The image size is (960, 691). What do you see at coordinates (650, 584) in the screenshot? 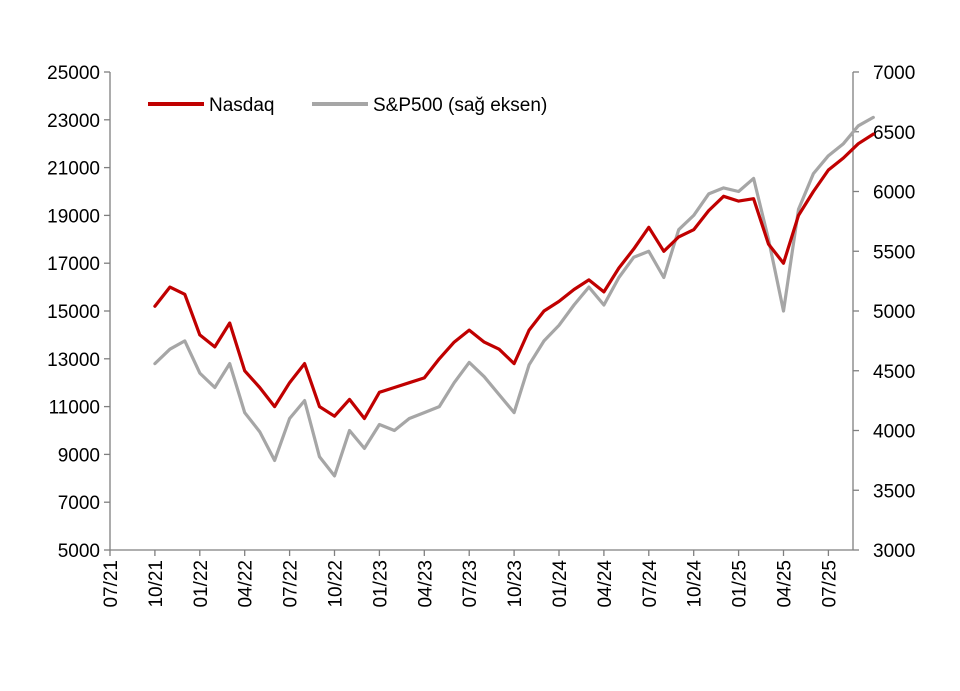
I see `x-tick-label: 07/24` at bounding box center [650, 584].